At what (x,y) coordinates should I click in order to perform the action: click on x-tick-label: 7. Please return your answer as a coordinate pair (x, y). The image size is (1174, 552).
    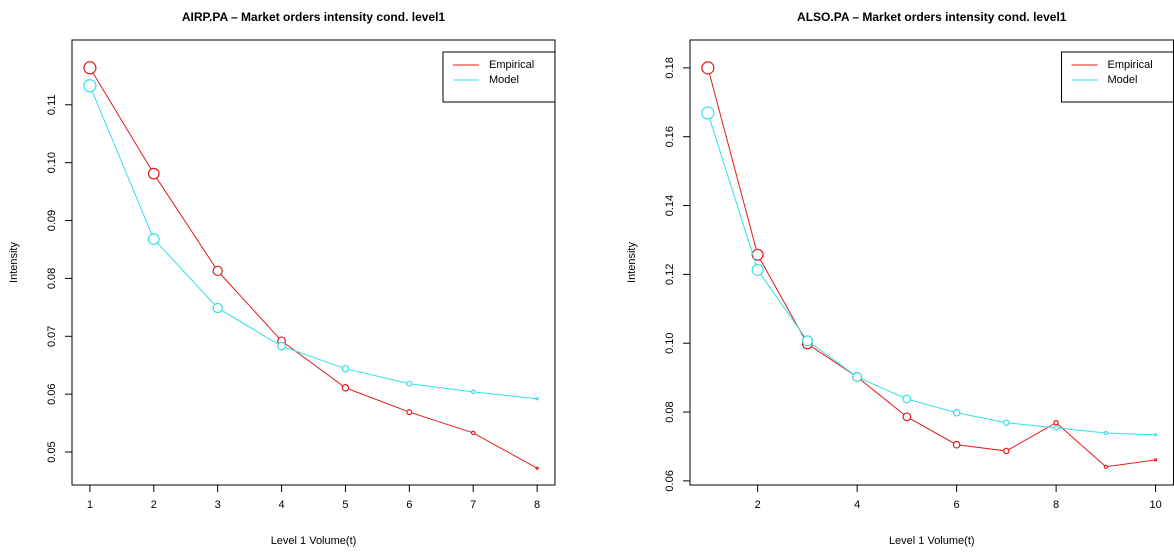
    Looking at the image, I should click on (473, 505).